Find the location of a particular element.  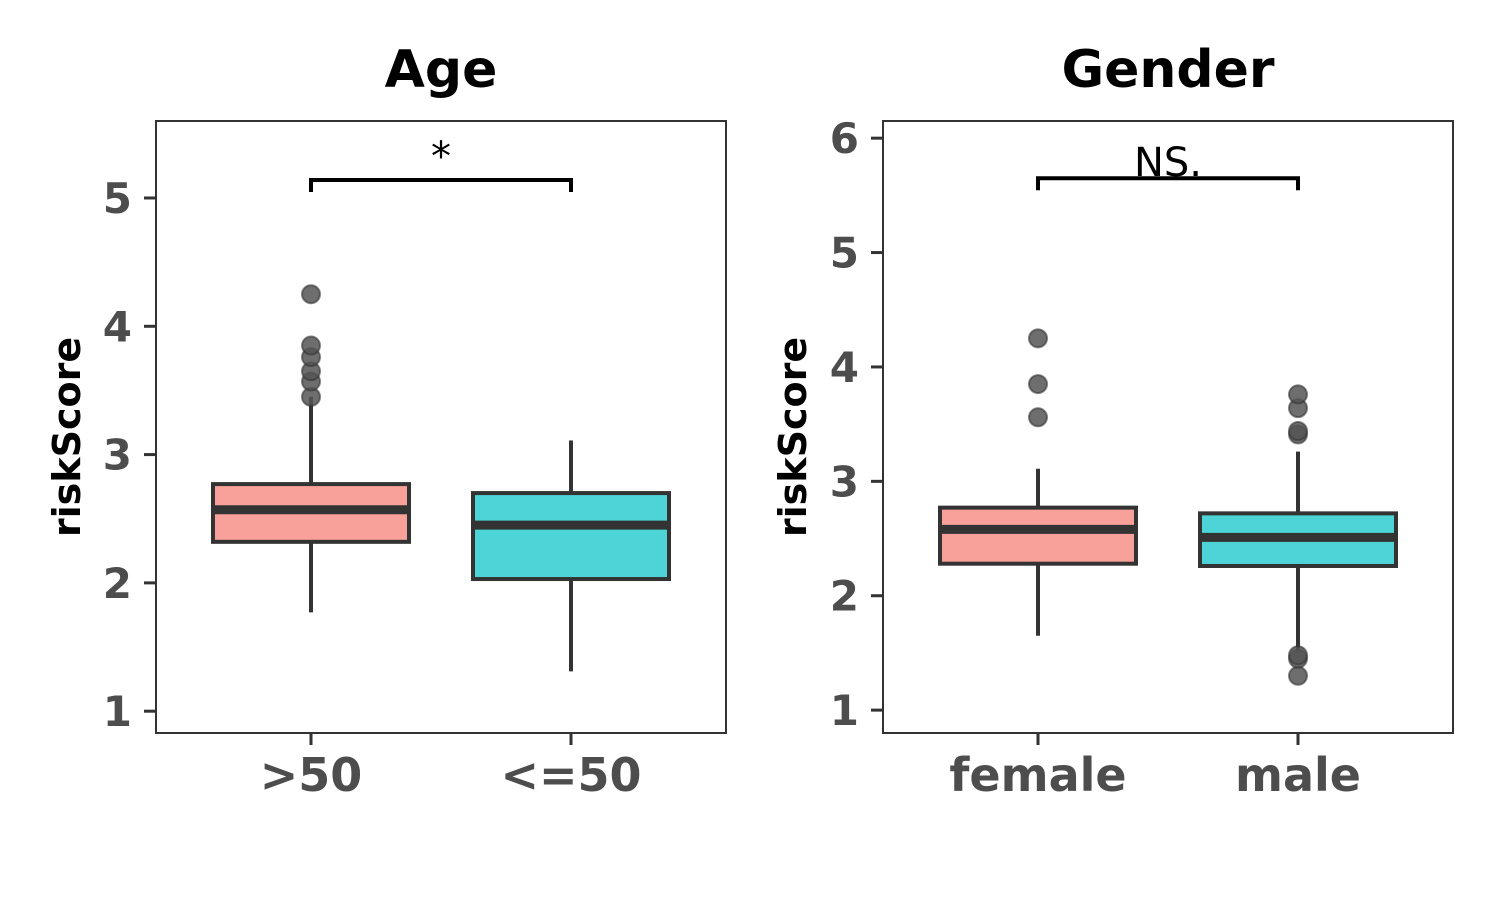

box-female is located at coordinates (1038, 482).